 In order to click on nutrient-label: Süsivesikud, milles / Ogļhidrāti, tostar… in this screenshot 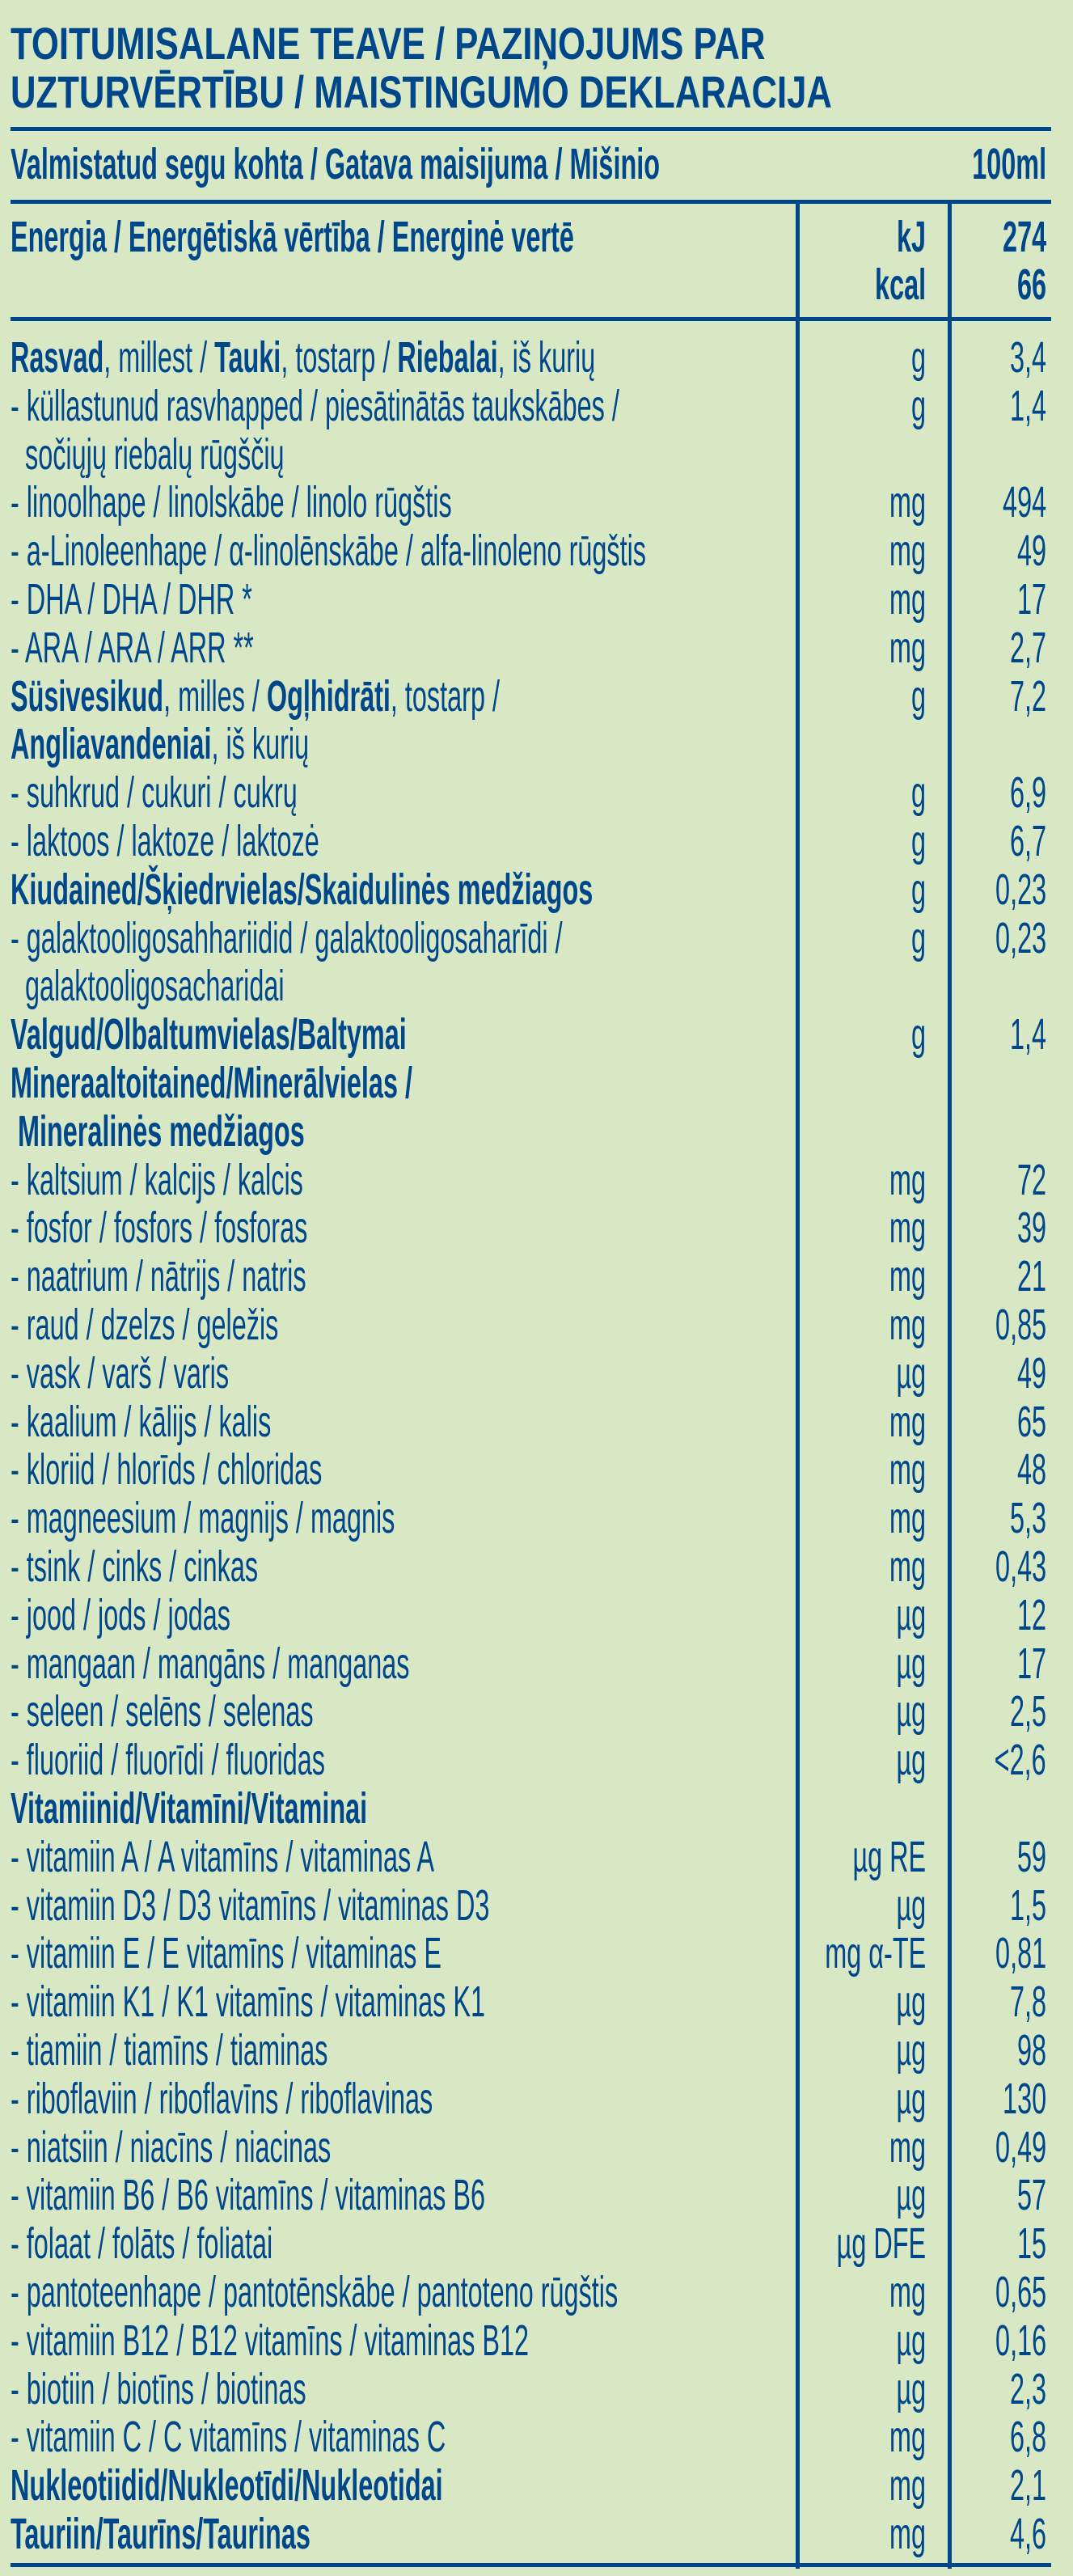, I will do `click(418, 696)`.